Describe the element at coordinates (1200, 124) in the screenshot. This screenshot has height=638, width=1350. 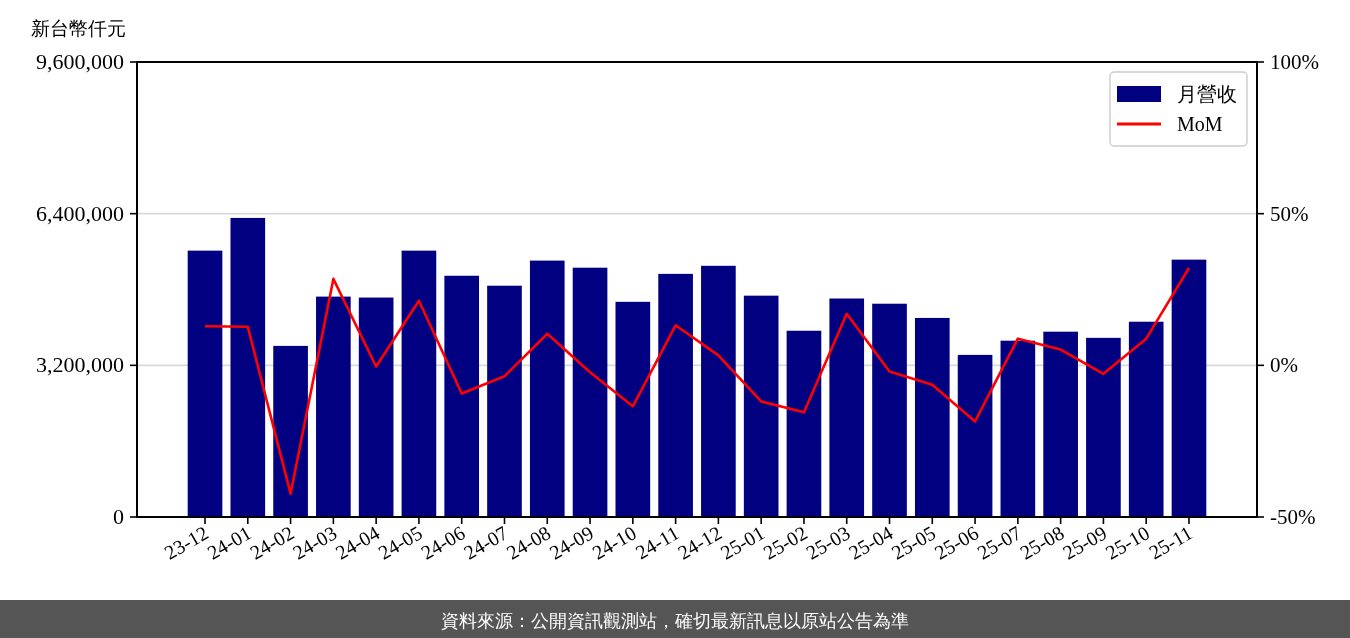
I see `legend-label: MoM` at that location.